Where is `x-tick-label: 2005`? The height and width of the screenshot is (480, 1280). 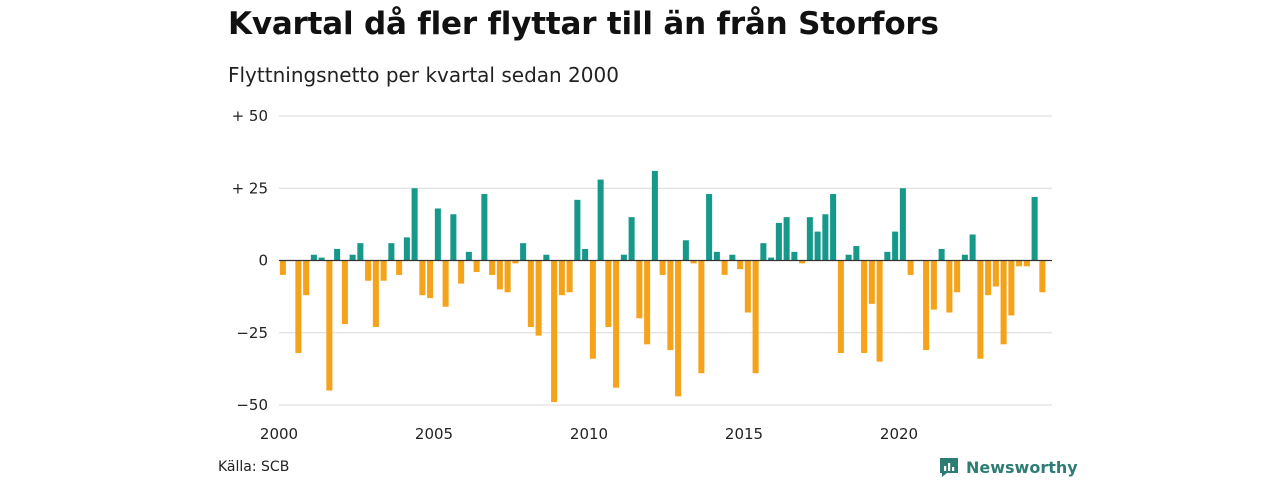
x-tick-label: 2005 is located at coordinates (434, 434).